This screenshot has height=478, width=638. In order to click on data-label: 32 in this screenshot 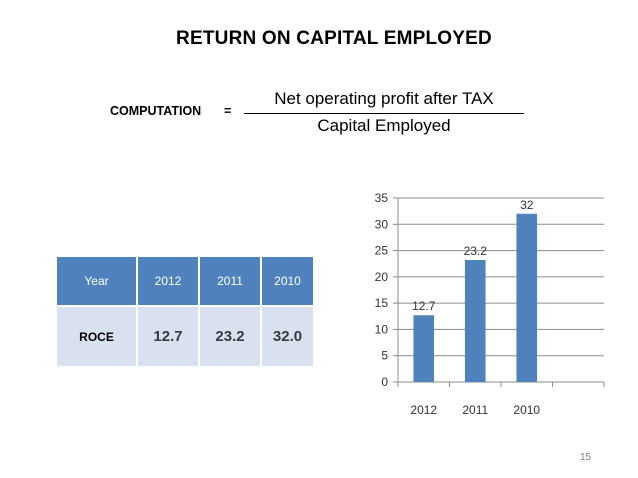, I will do `click(527, 205)`.